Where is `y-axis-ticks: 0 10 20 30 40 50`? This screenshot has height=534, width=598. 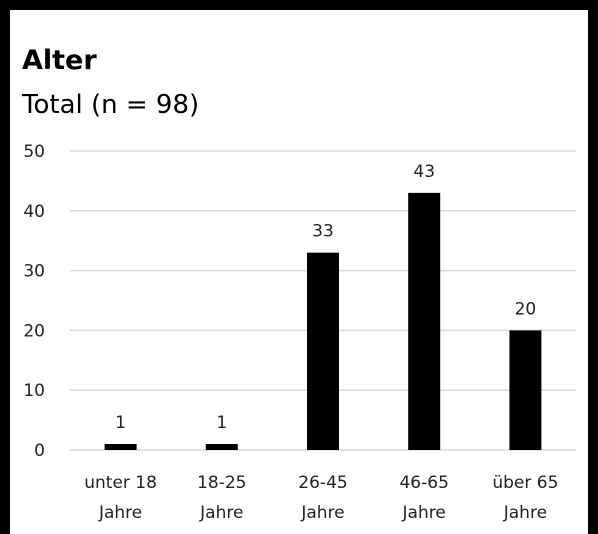
y-axis-ticks: 0 10 20 30 40 50 is located at coordinates (34, 301).